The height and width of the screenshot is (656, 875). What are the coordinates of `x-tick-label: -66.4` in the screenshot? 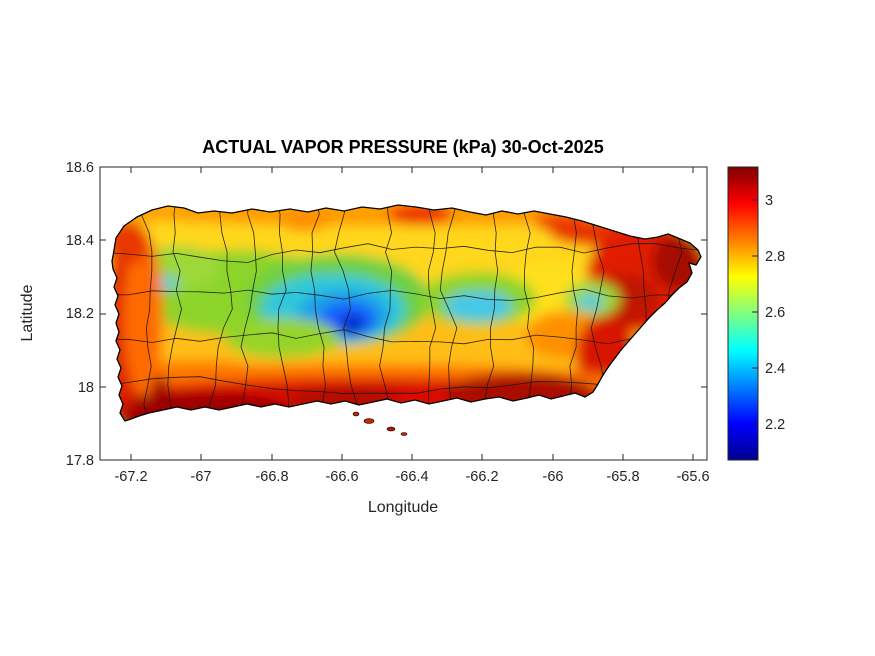 It's located at (411, 477).